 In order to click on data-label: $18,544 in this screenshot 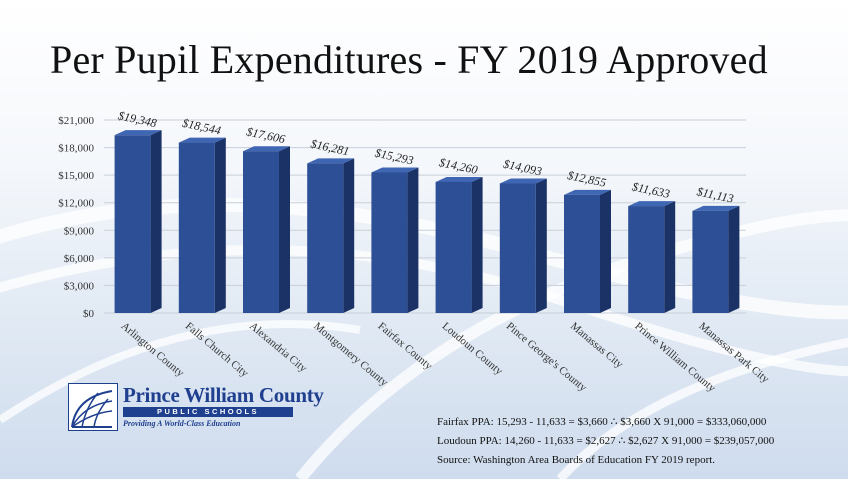, I will do `click(201, 127)`.